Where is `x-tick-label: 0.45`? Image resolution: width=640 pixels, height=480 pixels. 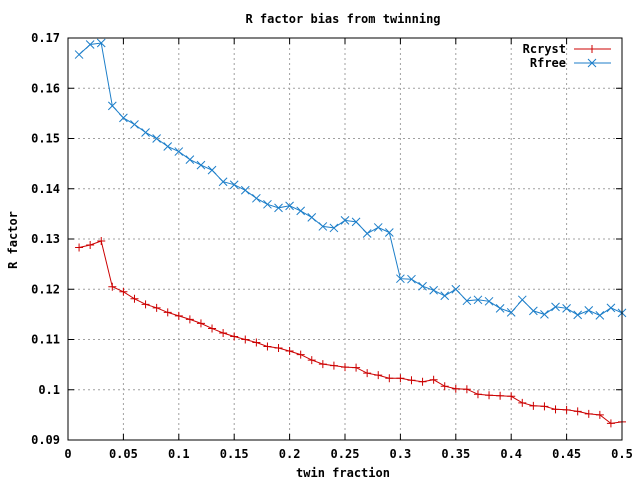
x-tick-label: 0.45 is located at coordinates (566, 454).